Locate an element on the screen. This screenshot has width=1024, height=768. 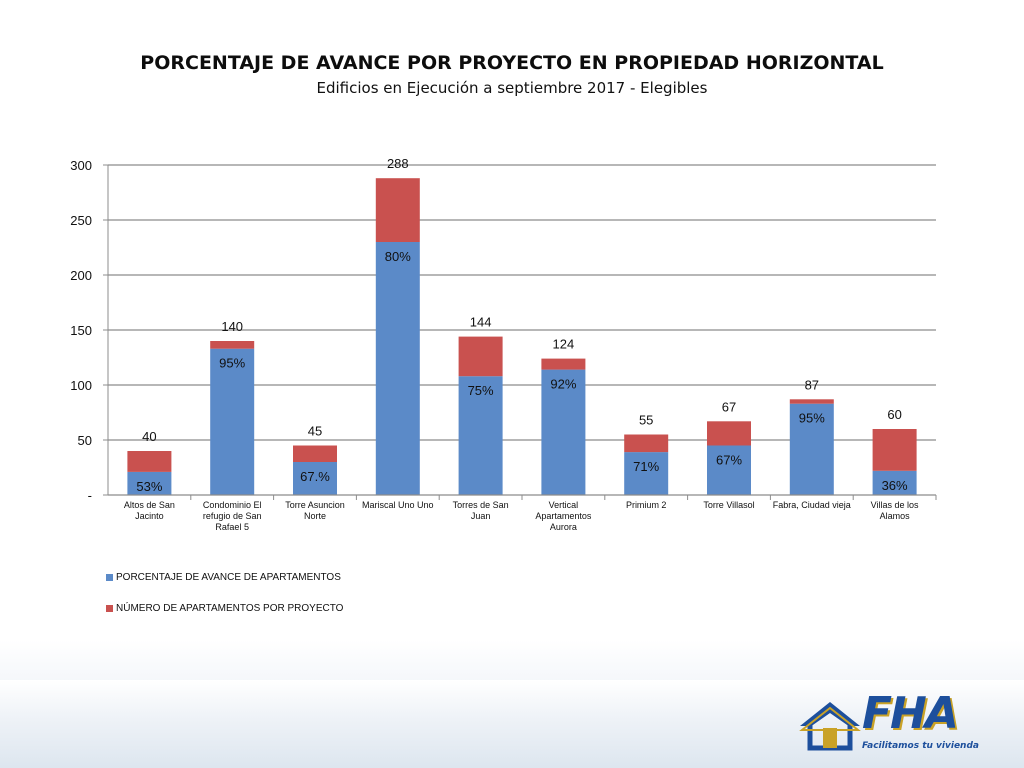
data-label-avance: 67% is located at coordinates (729, 460).